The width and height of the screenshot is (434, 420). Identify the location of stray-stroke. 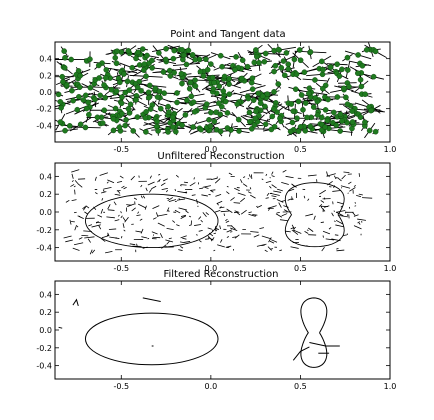
(301, 353).